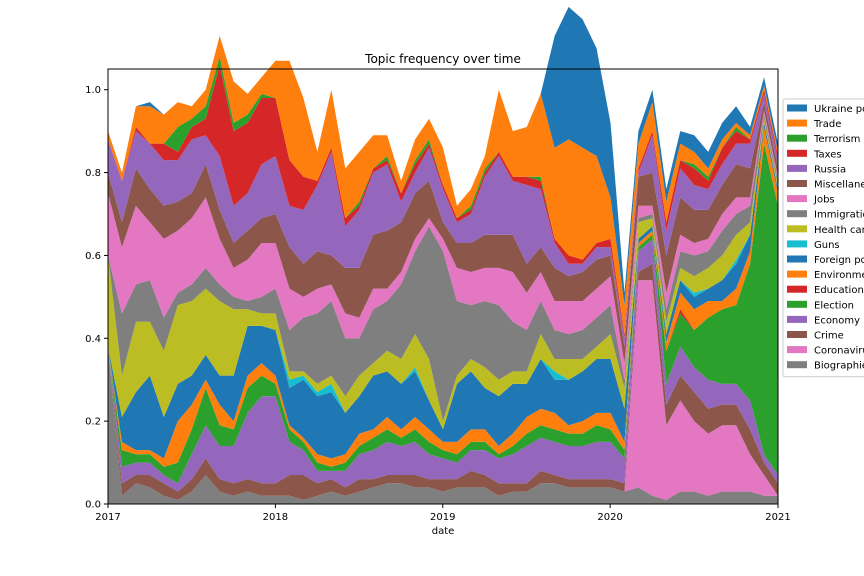 This screenshot has height=576, width=864. Describe the element at coordinates (839, 109) in the screenshot. I see `legend-label: Ukraine policy` at that location.